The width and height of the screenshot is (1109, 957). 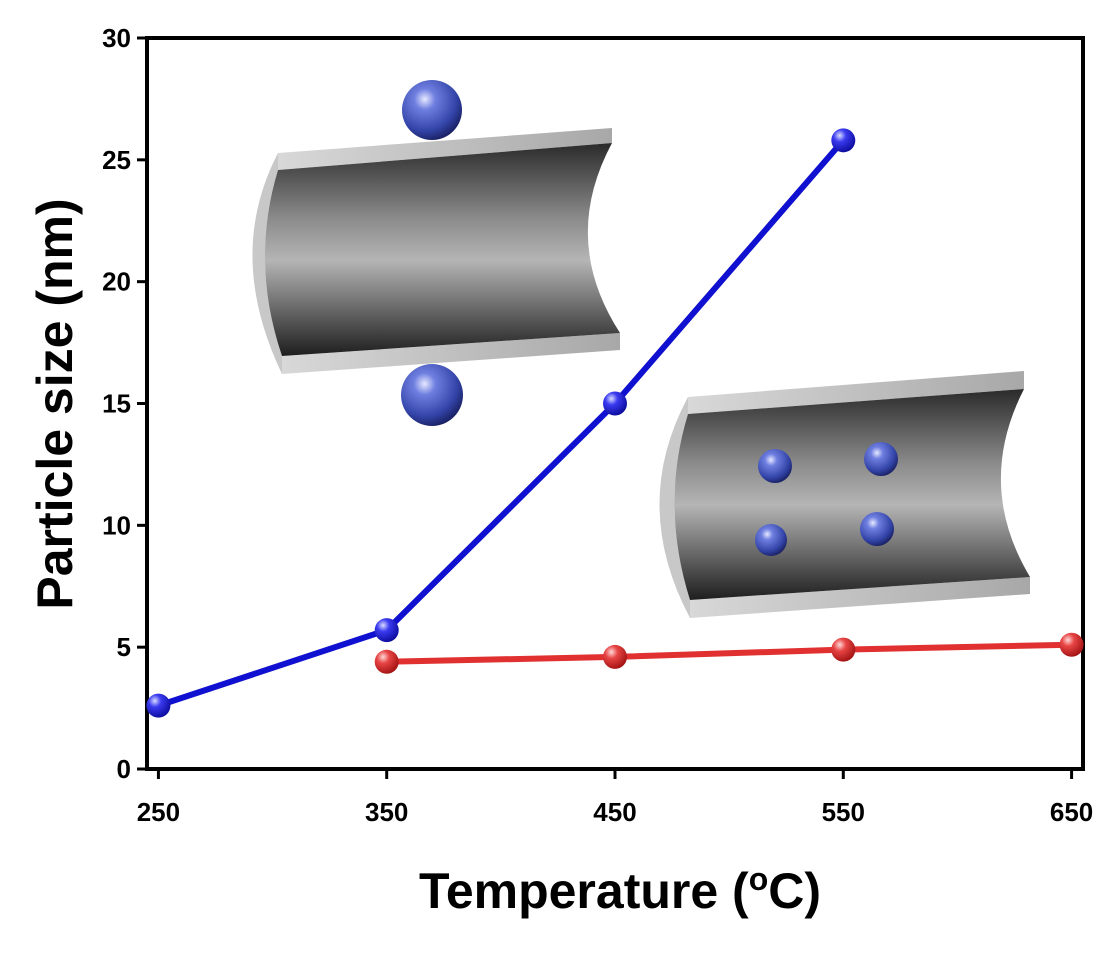 What do you see at coordinates (620, 890) in the screenshot?
I see `x-axis-title: Temperature (oC)` at bounding box center [620, 890].